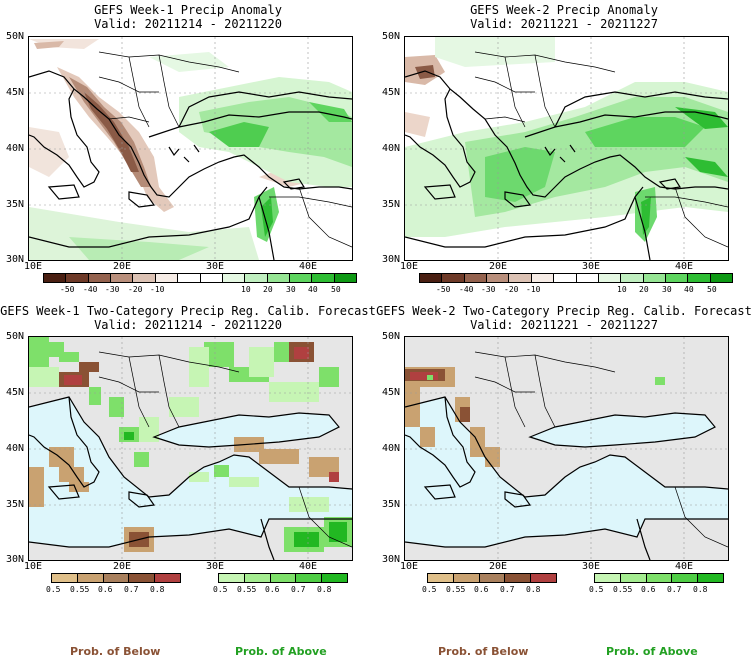  Describe the element at coordinates (564, 325) in the screenshot. I see `panel4-valid: Valid: 20211221 - 20211227` at that location.